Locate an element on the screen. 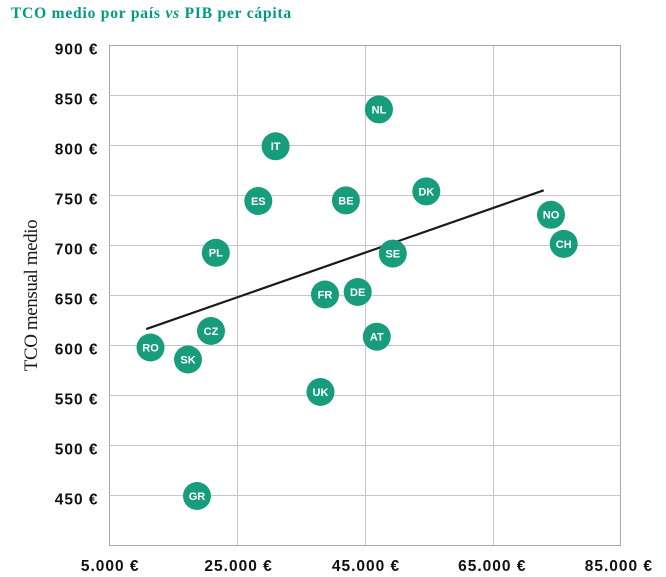 The image size is (666, 577). svg-text: IT is located at coordinates (276, 147).